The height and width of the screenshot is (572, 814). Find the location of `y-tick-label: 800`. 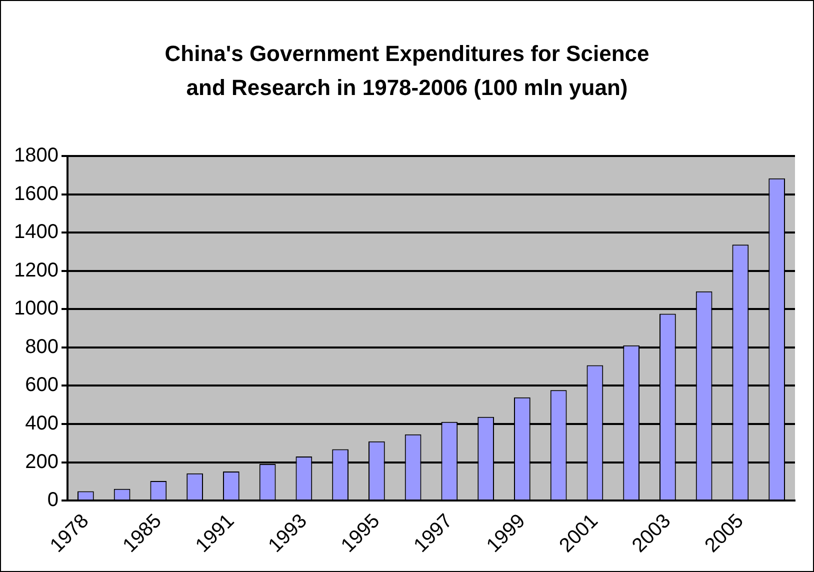

y-tick-label: 800 is located at coordinates (41, 347).